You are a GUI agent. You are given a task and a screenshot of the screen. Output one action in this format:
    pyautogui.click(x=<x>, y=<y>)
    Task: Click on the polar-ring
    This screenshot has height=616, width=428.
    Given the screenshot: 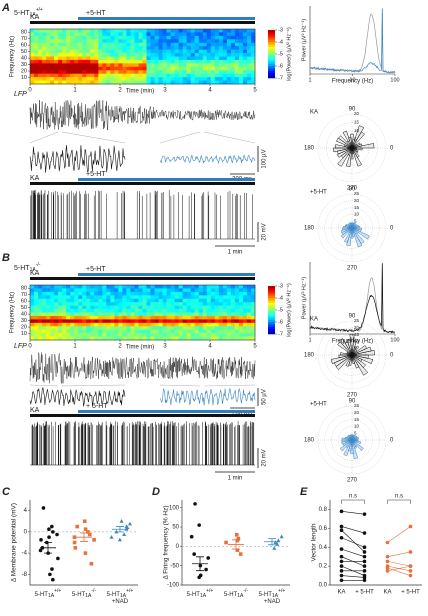 What is the action you would take?
    pyautogui.click(x=352, y=148)
    